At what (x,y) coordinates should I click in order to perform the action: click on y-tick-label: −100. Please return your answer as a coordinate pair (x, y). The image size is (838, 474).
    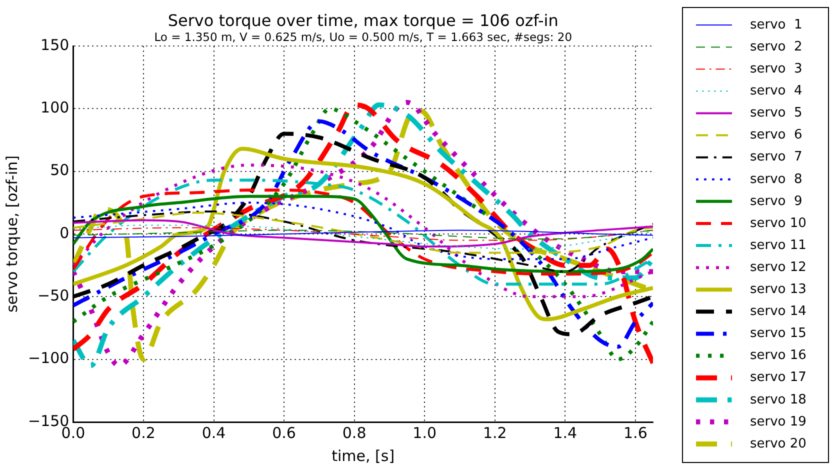
    Looking at the image, I should click on (49, 358).